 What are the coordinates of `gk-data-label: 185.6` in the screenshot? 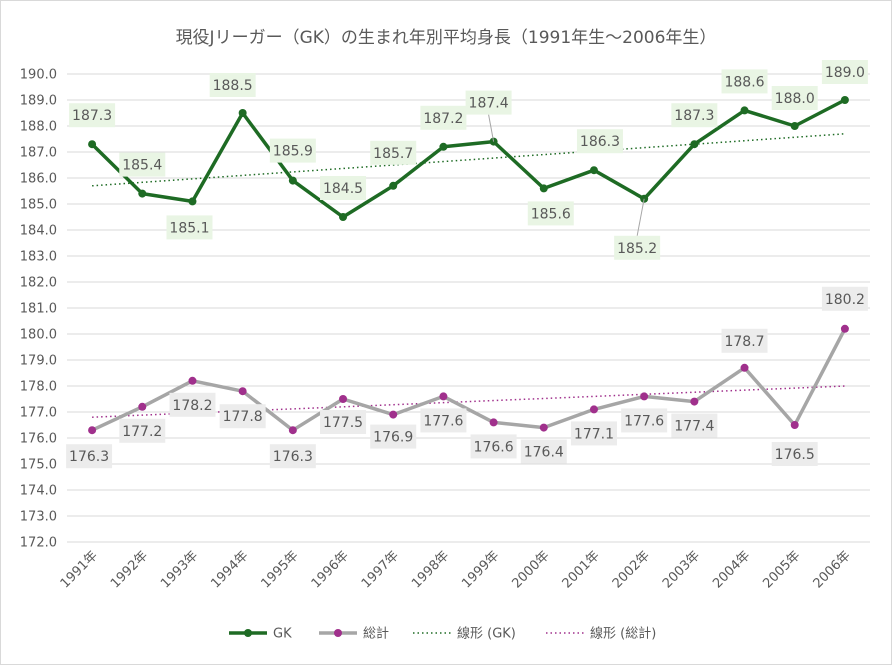 It's located at (551, 214).